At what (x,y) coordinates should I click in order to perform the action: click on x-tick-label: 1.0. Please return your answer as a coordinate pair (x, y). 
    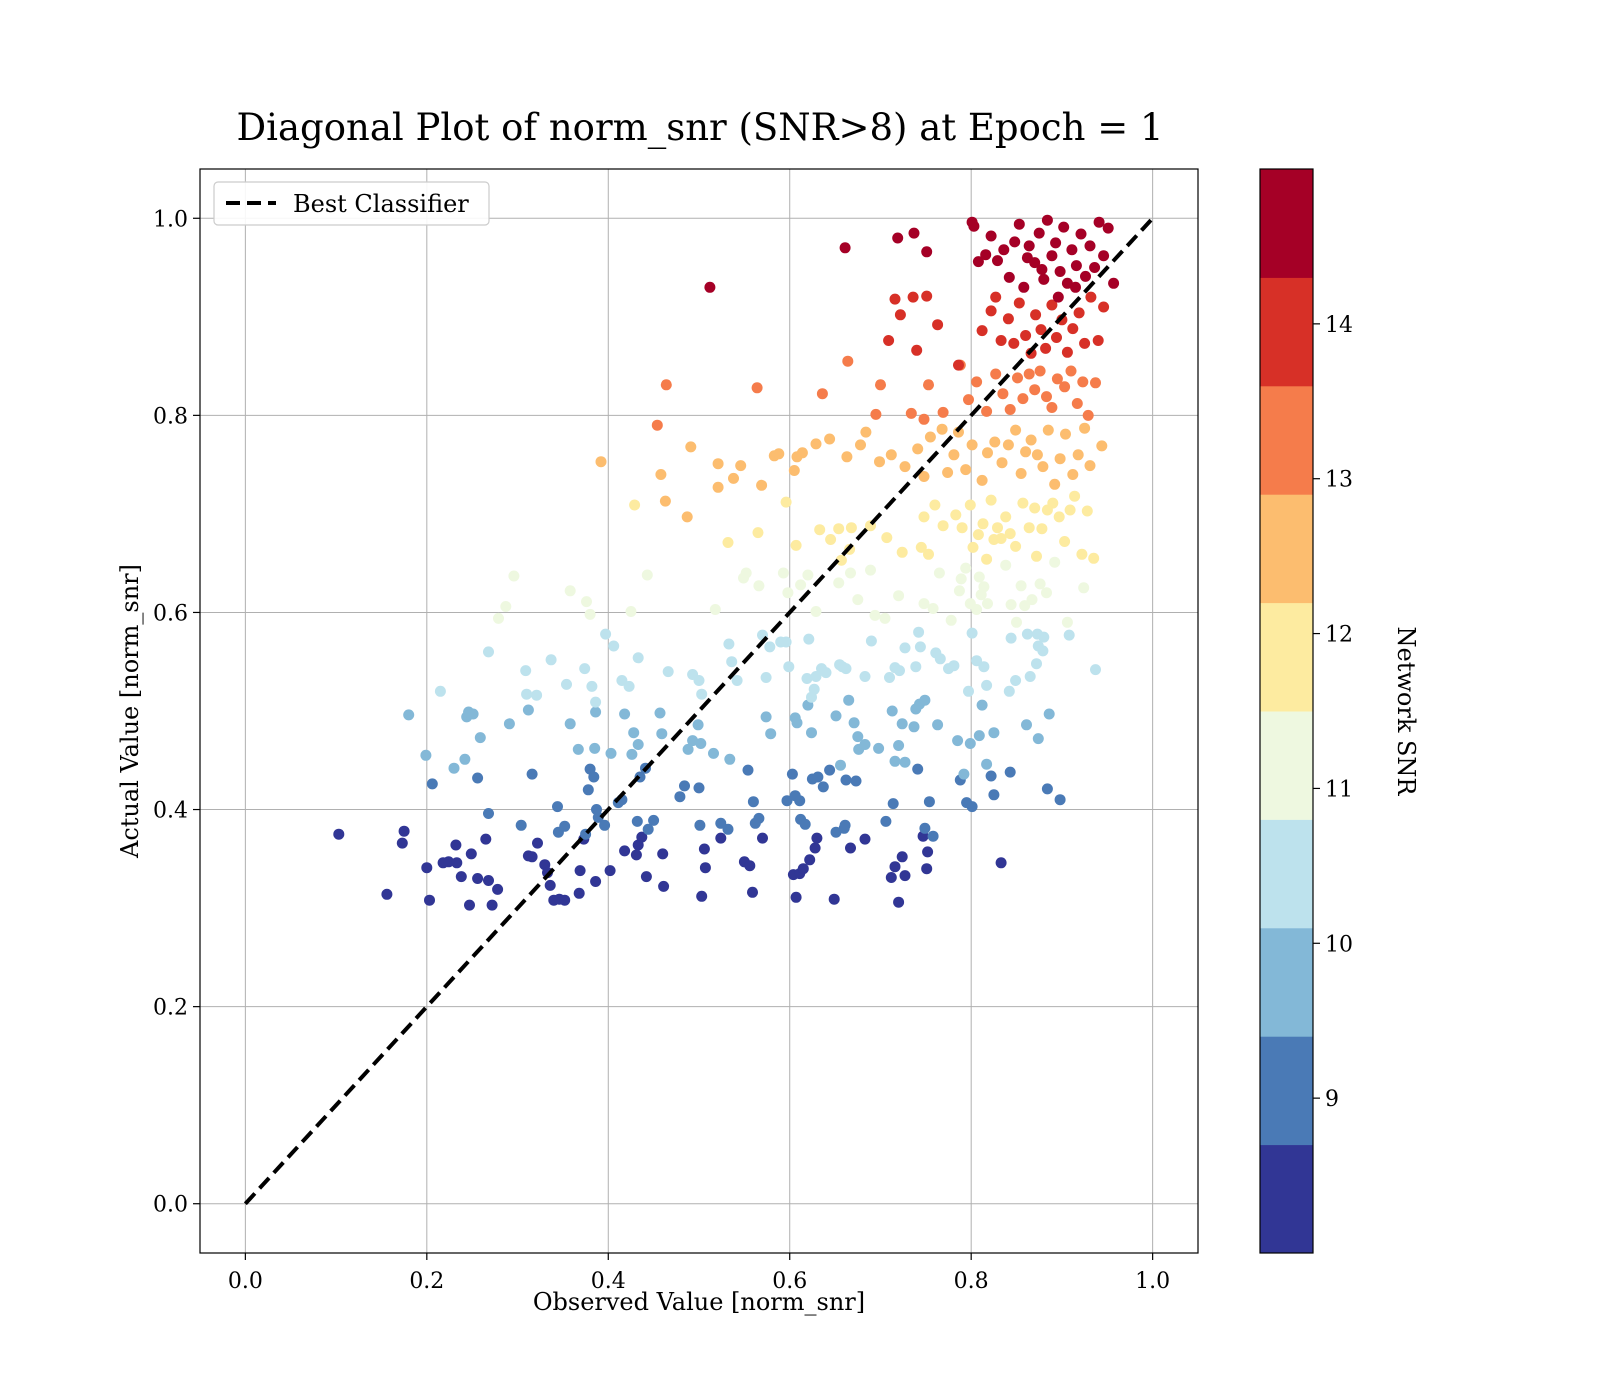
    Looking at the image, I should click on (1152, 1281).